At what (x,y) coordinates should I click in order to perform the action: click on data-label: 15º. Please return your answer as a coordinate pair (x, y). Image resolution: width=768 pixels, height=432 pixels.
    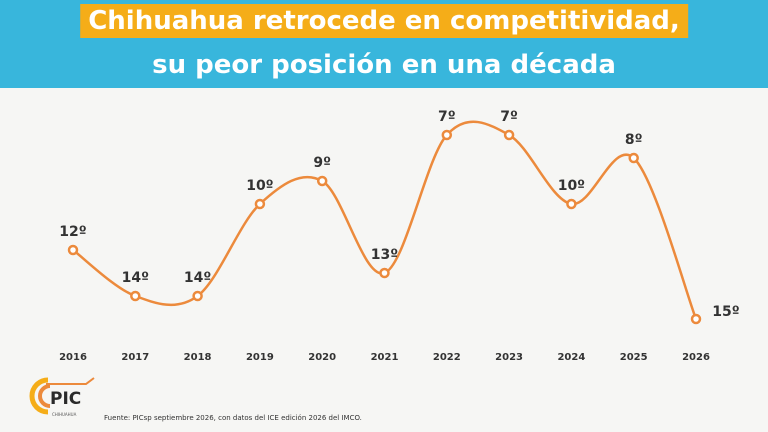
    Looking at the image, I should click on (725, 312).